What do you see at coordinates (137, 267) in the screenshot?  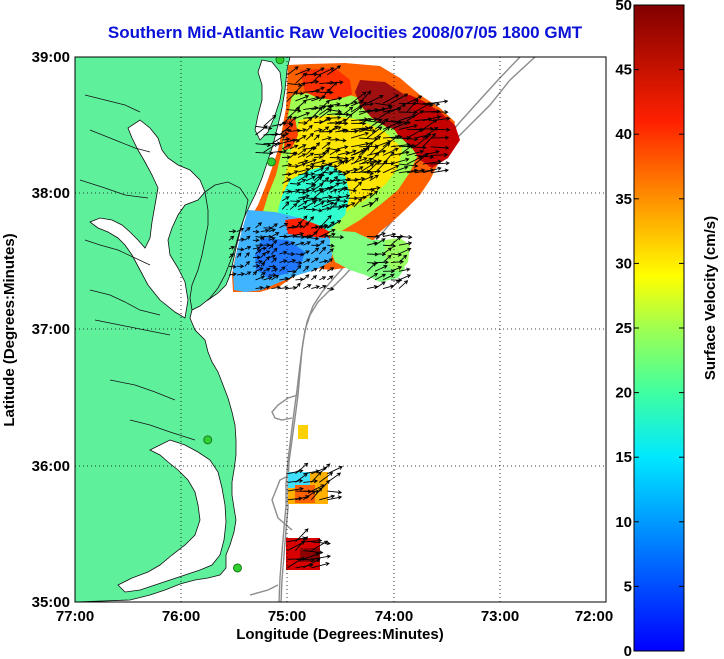 I see `river-lines` at bounding box center [137, 267].